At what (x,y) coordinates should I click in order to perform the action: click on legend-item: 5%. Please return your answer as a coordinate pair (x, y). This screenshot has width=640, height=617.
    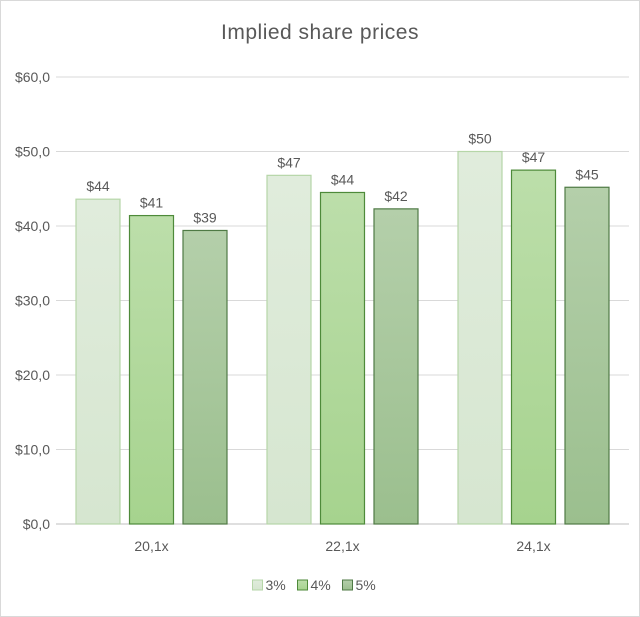
    Looking at the image, I should click on (359, 585).